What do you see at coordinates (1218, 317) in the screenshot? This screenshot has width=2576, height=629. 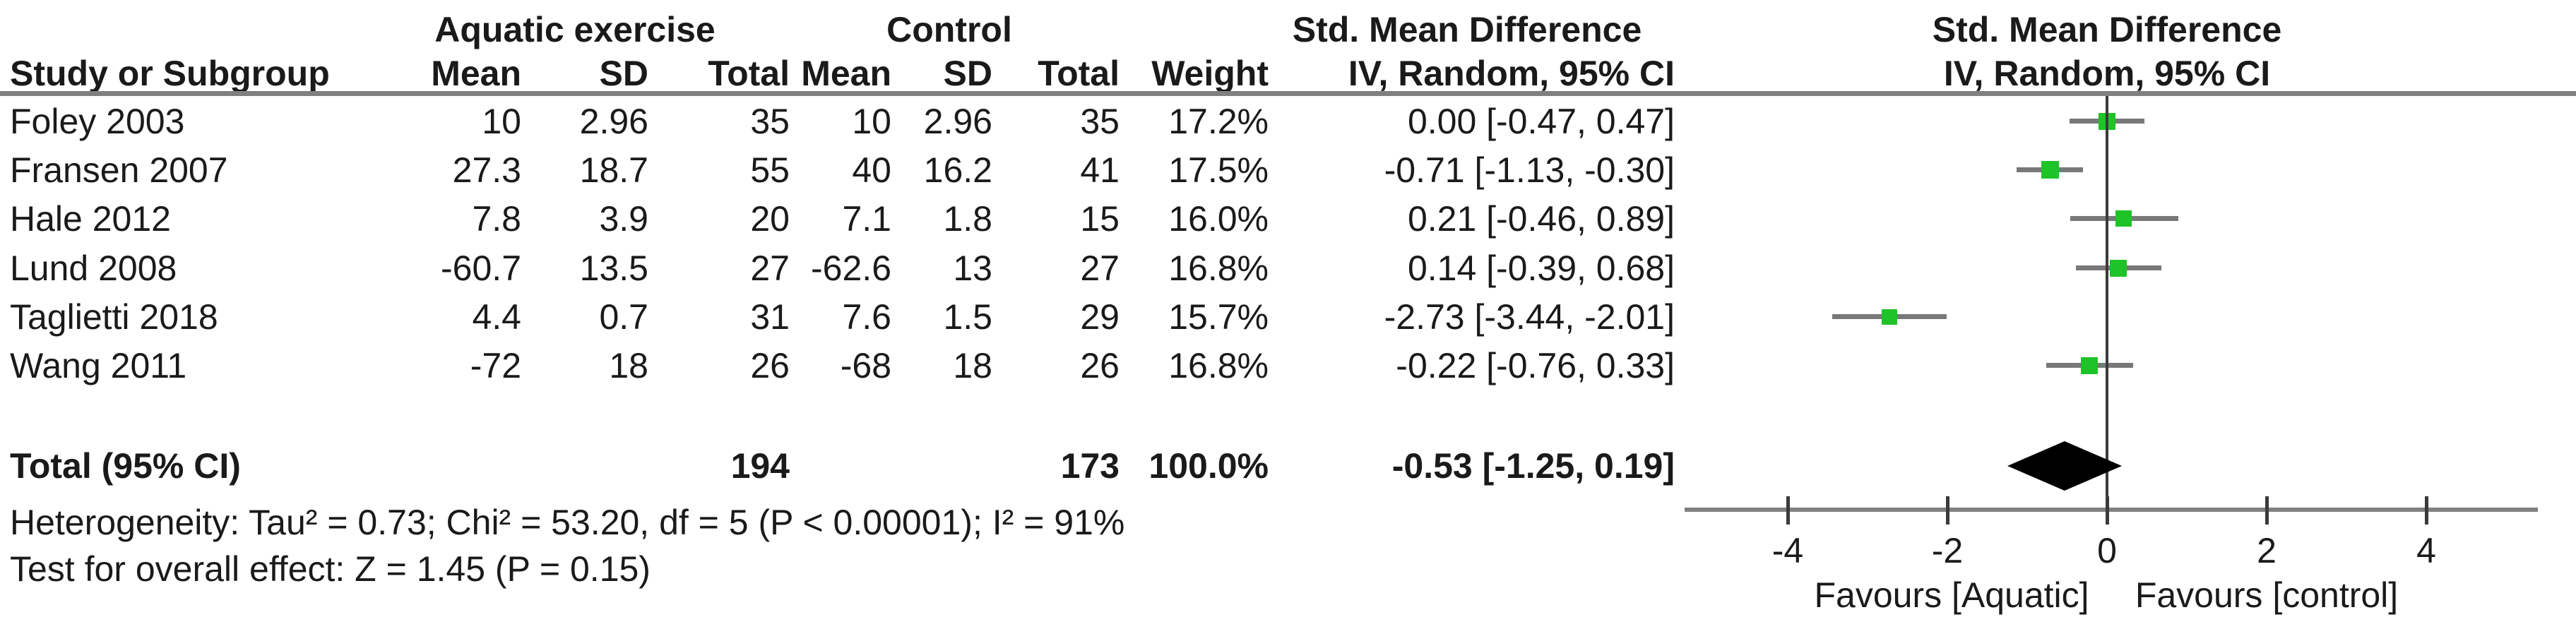 I see `study-weight: 15.7%` at bounding box center [1218, 317].